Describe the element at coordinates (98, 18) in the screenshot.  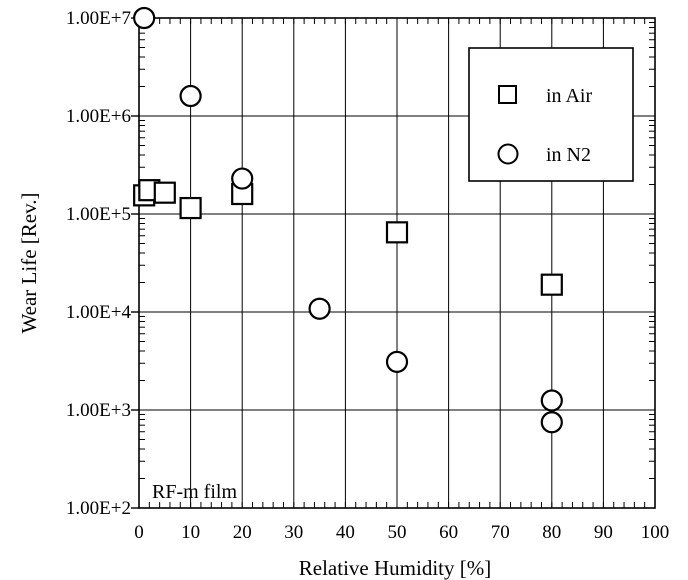
I see `y-tick-label: 1.00E+7` at that location.